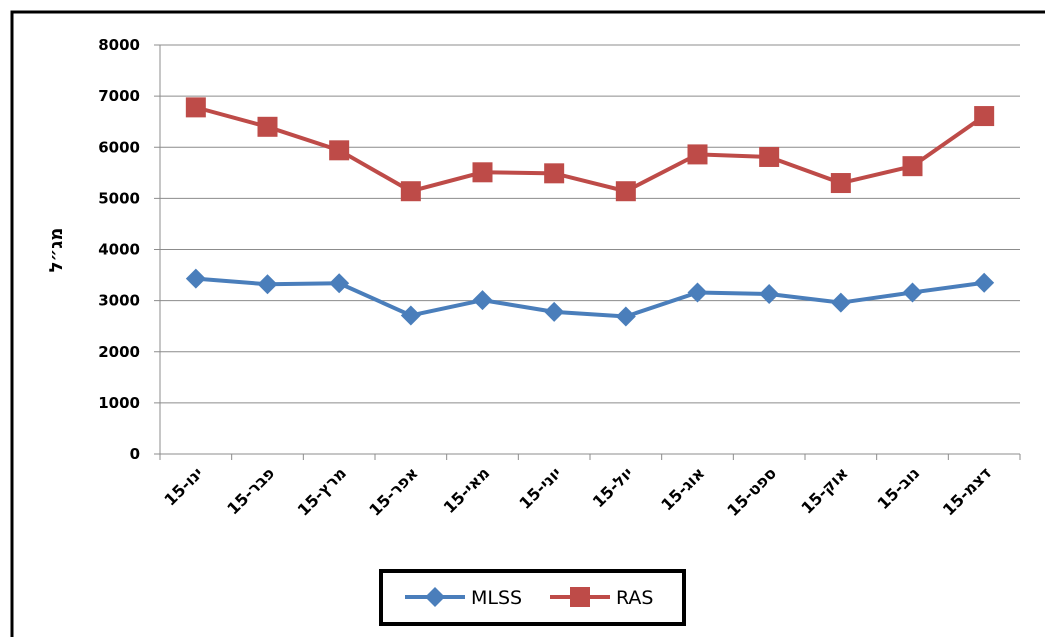 The height and width of the screenshot is (641, 1045). Describe the element at coordinates (119, 96) in the screenshot. I see `y-tick-label: 7000` at that location.